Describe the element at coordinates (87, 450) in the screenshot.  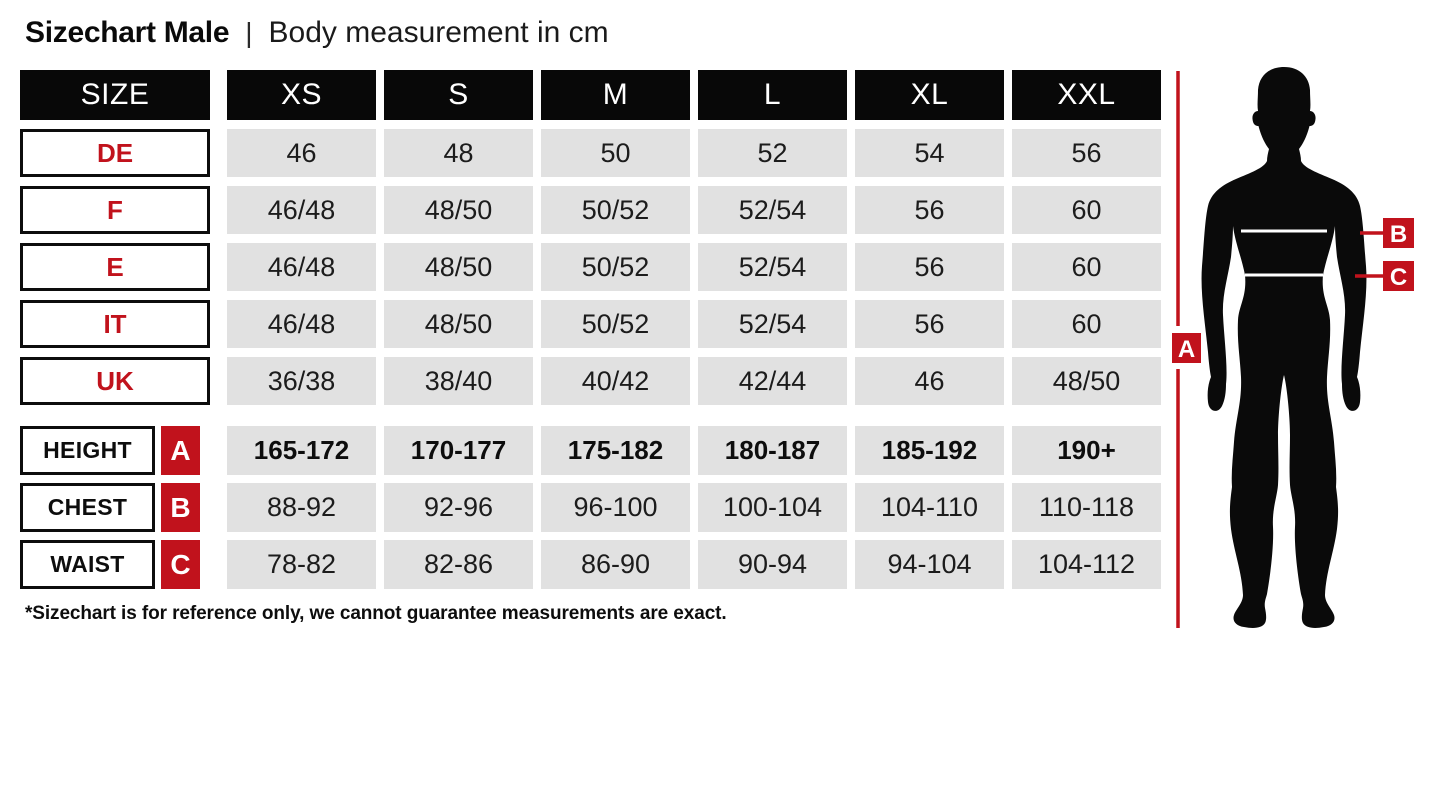
I see `row-label-height: HEIGHT` at that location.